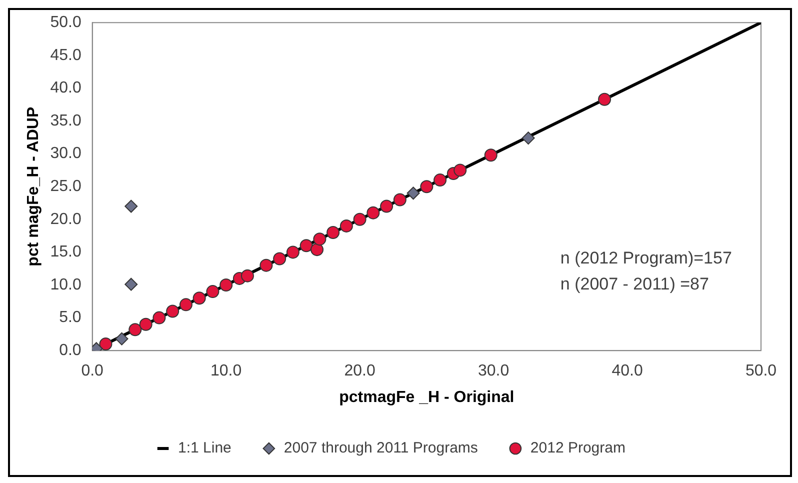  What do you see at coordinates (66, 219) in the screenshot?
I see `y-tick-label: 20.0` at bounding box center [66, 219].